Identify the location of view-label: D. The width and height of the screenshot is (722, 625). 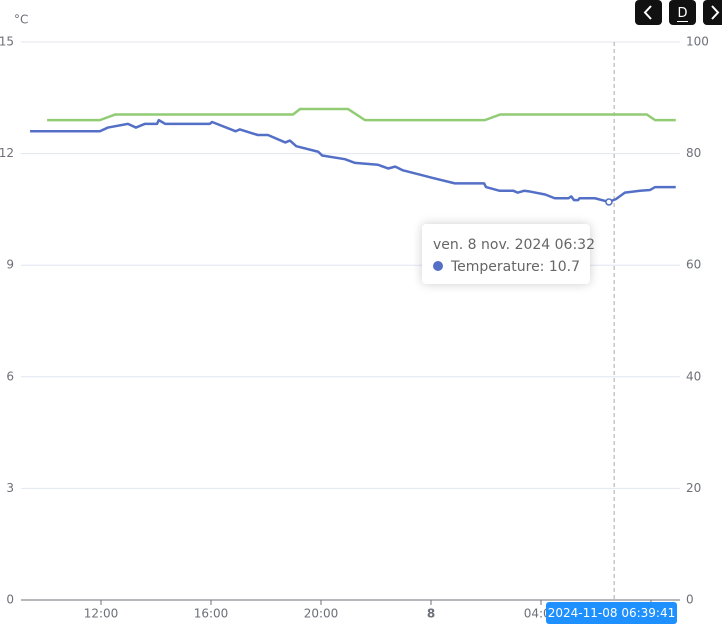
(682, 14).